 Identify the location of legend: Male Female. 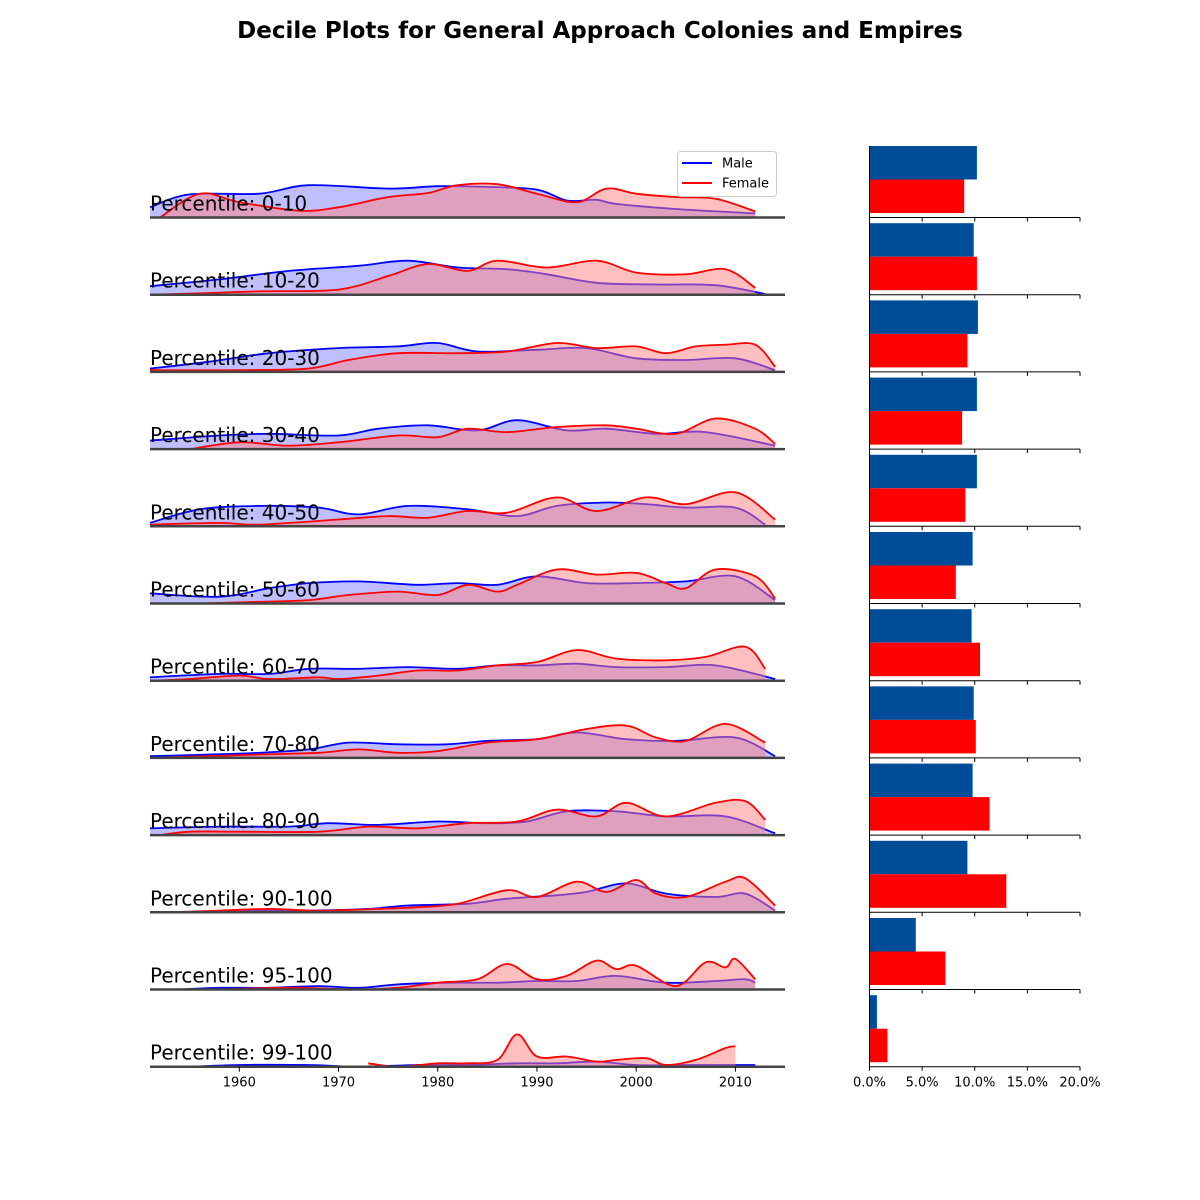
(727, 174).